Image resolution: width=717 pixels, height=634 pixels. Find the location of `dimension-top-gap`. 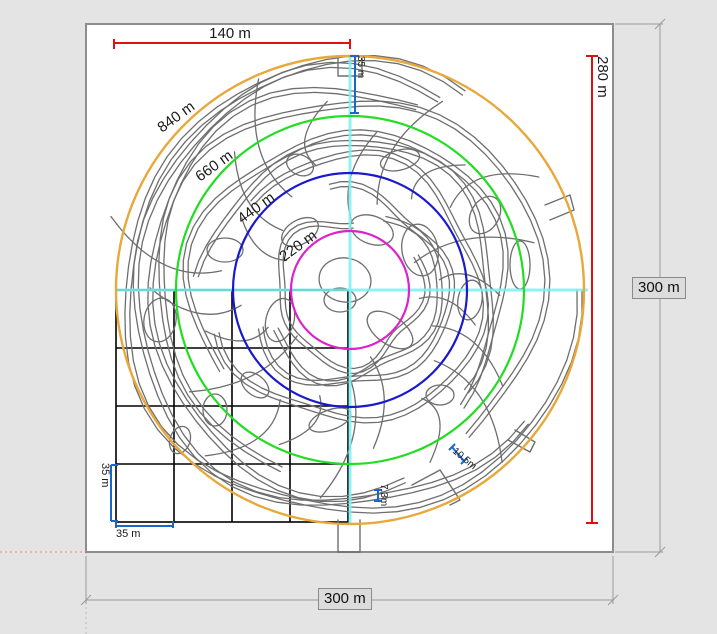

dimension-top-gap is located at coordinates (354, 84).